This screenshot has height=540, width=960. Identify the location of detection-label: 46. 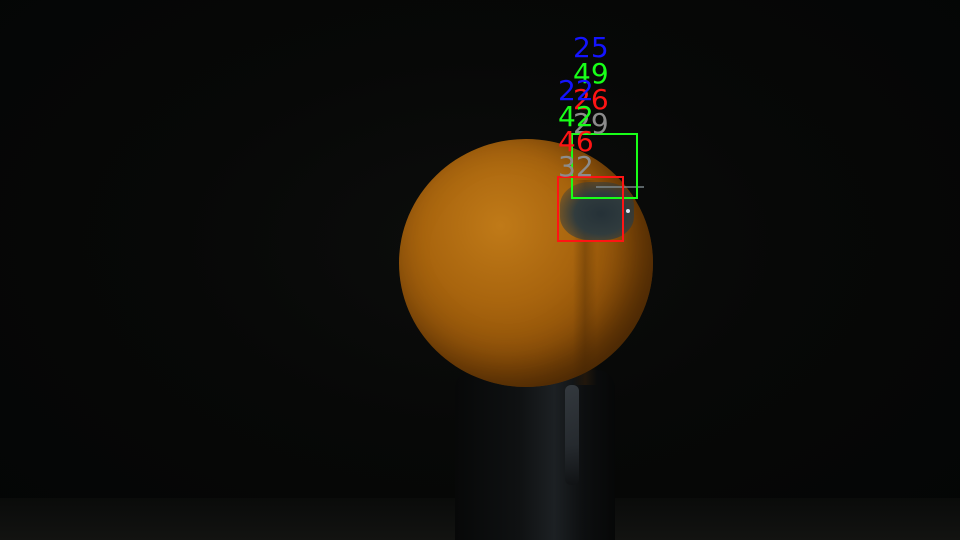
(576, 141).